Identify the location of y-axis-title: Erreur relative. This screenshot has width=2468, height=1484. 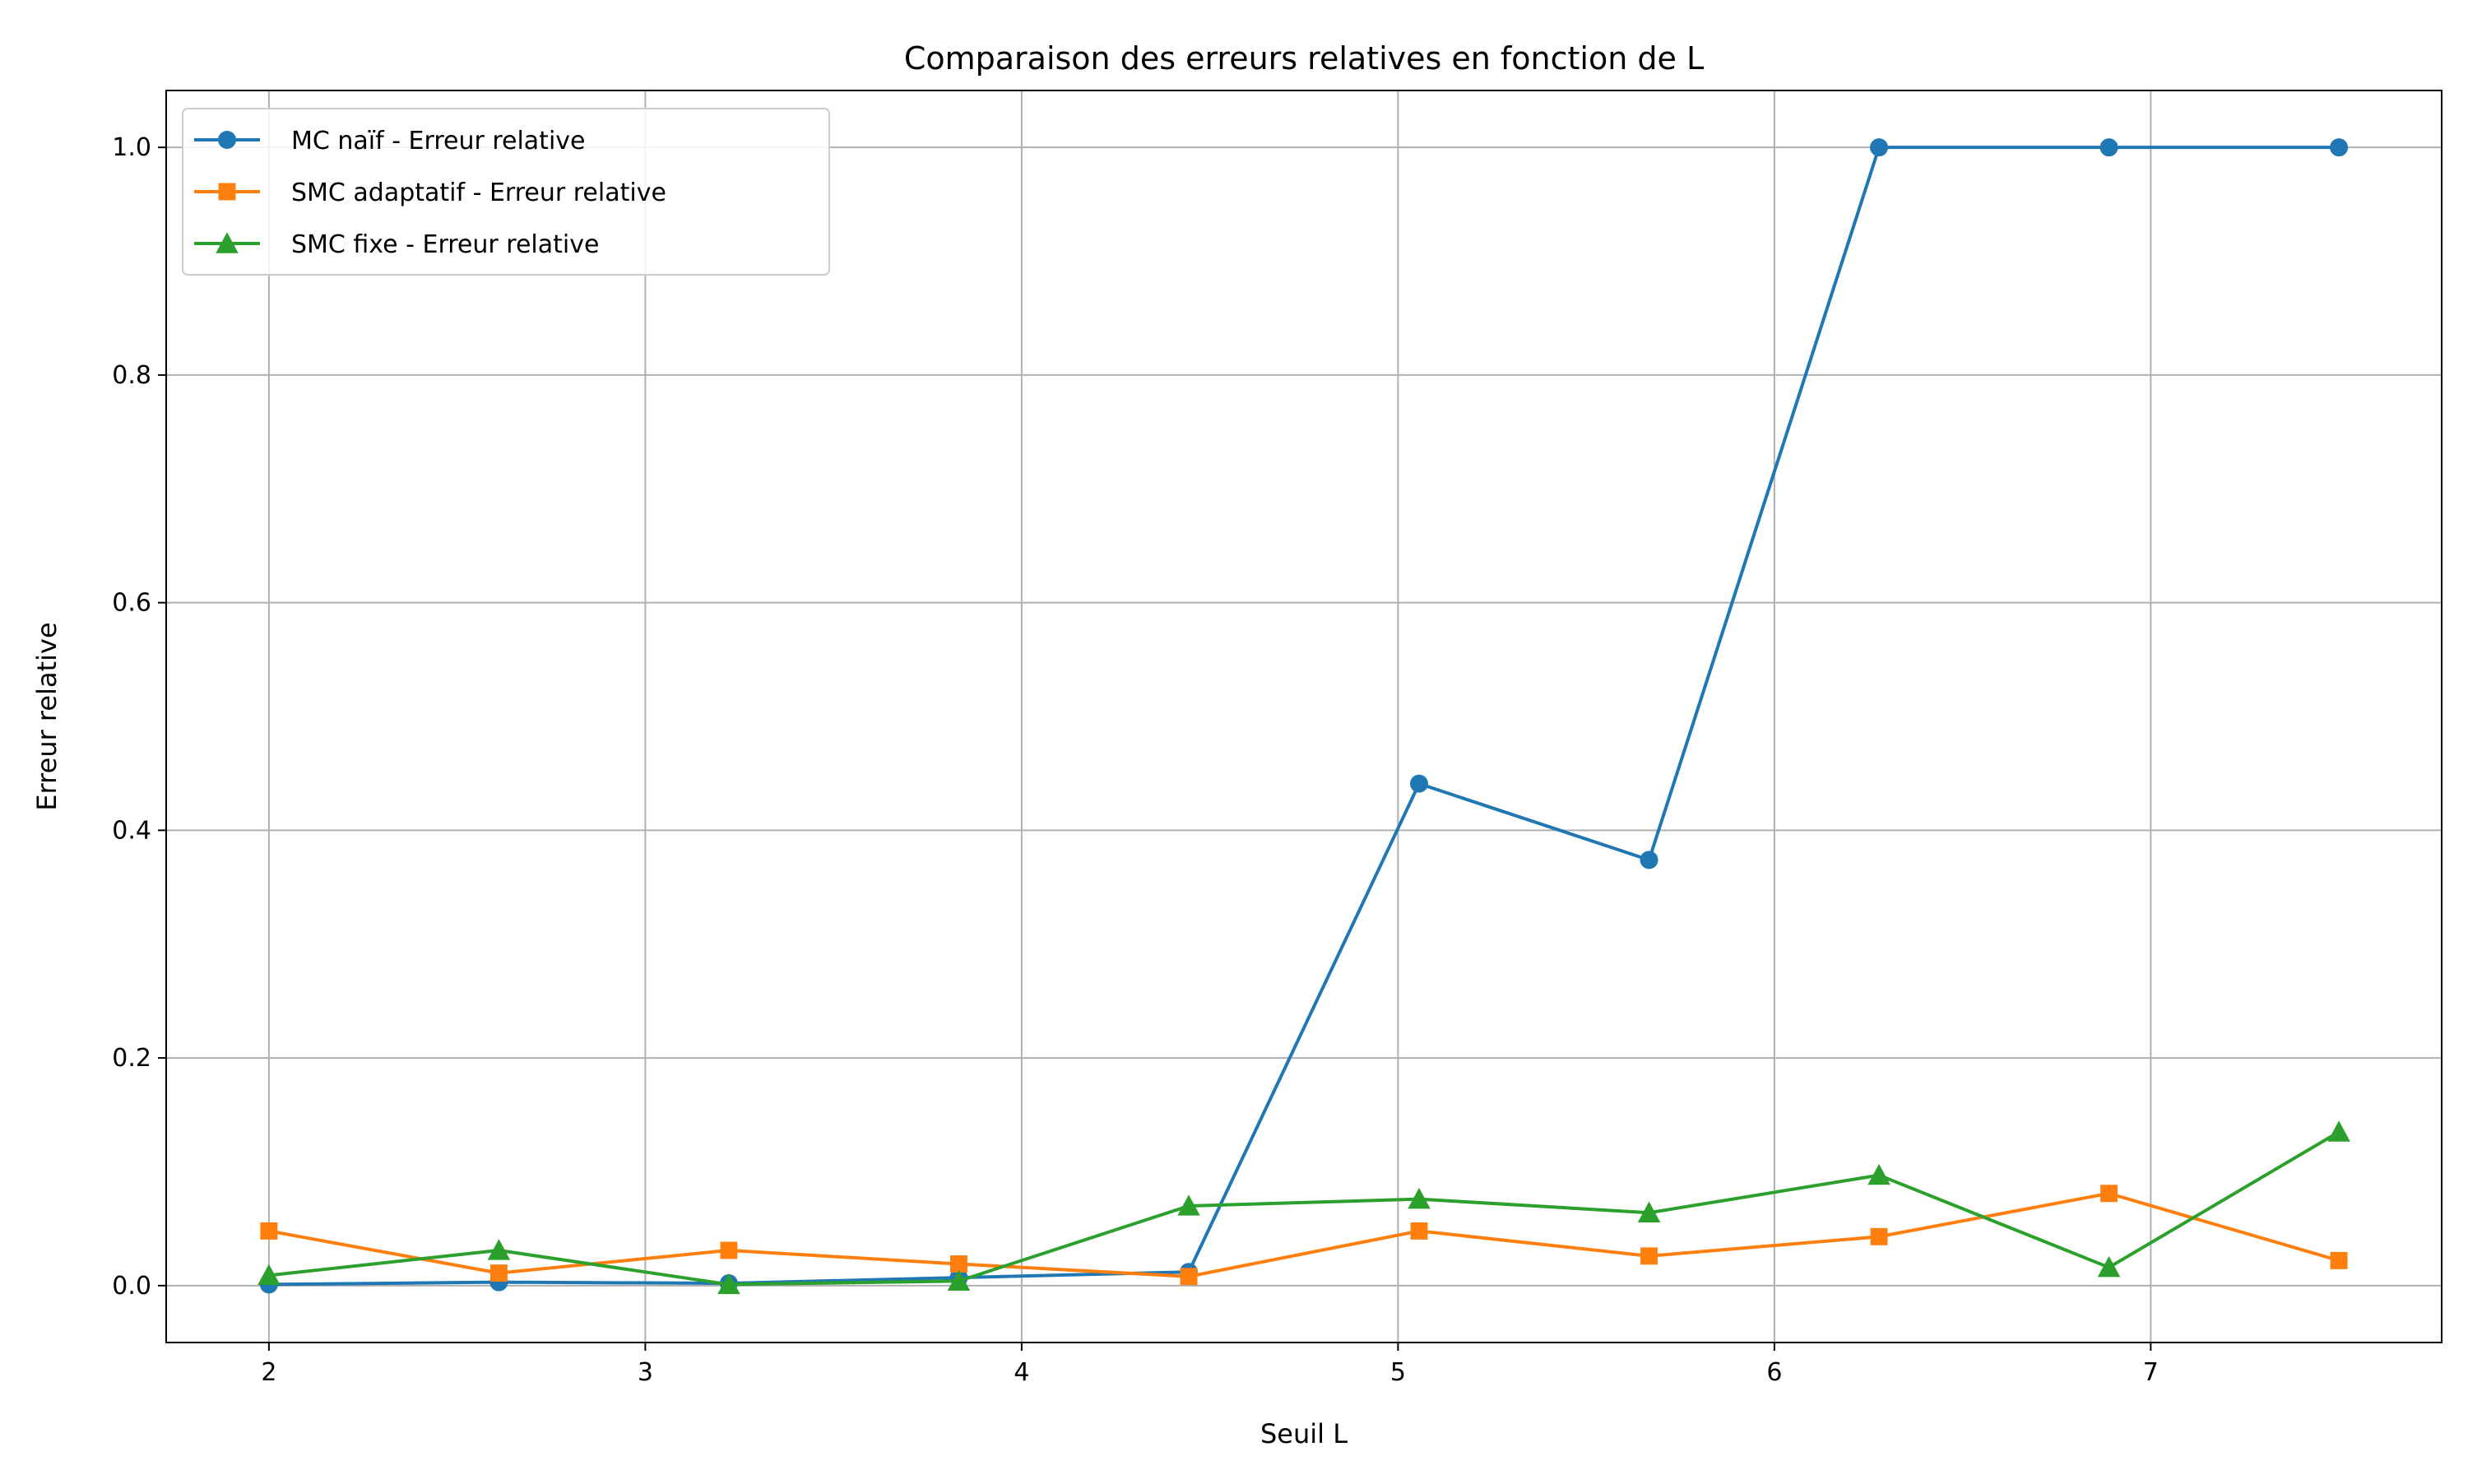
(47, 716).